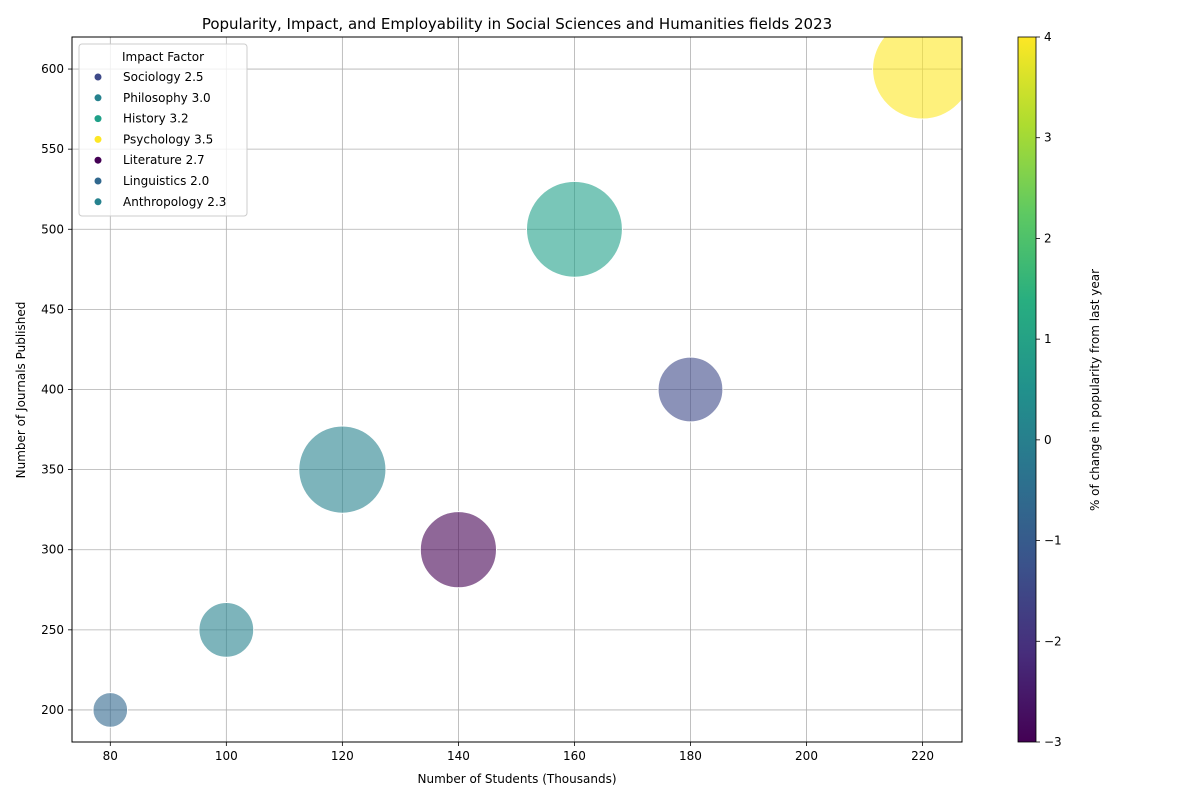  What do you see at coordinates (52, 710) in the screenshot?
I see `y-tick-label: 200` at bounding box center [52, 710].